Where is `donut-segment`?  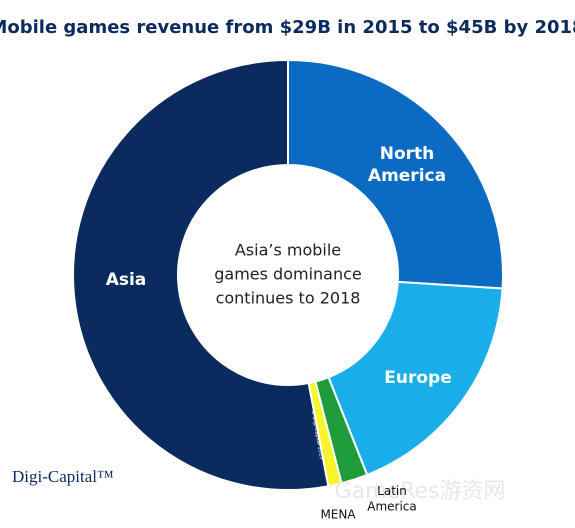 donut-segment is located at coordinates (415, 378).